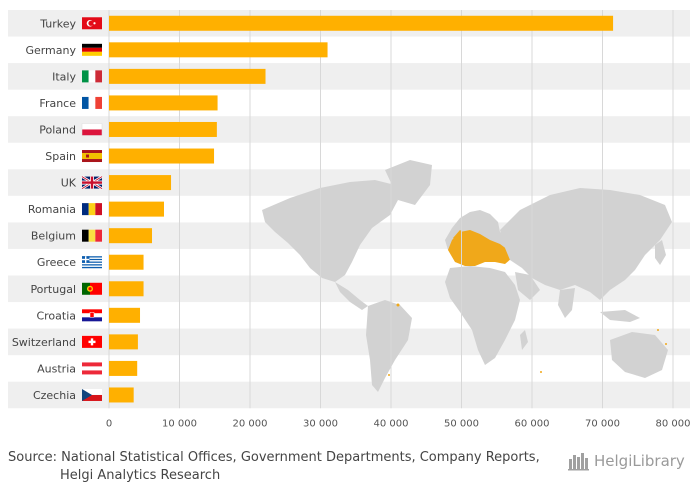 The height and width of the screenshot is (500, 700). I want to click on bar-belgium, so click(131, 236).